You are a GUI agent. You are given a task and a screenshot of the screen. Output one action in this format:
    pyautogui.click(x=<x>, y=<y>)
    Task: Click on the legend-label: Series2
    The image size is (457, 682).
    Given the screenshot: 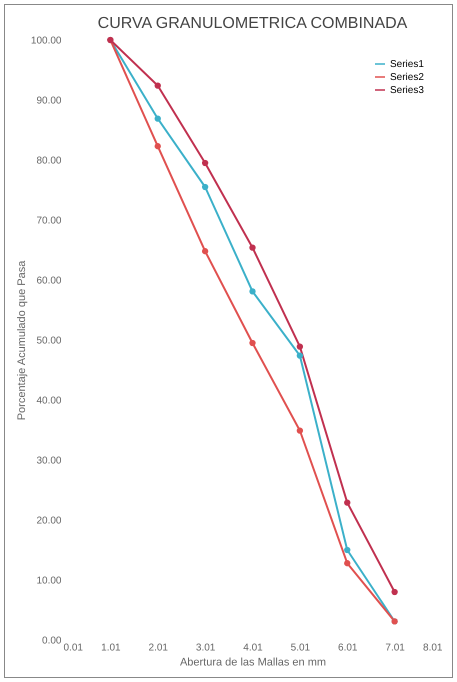 What is the action you would take?
    pyautogui.click(x=407, y=77)
    